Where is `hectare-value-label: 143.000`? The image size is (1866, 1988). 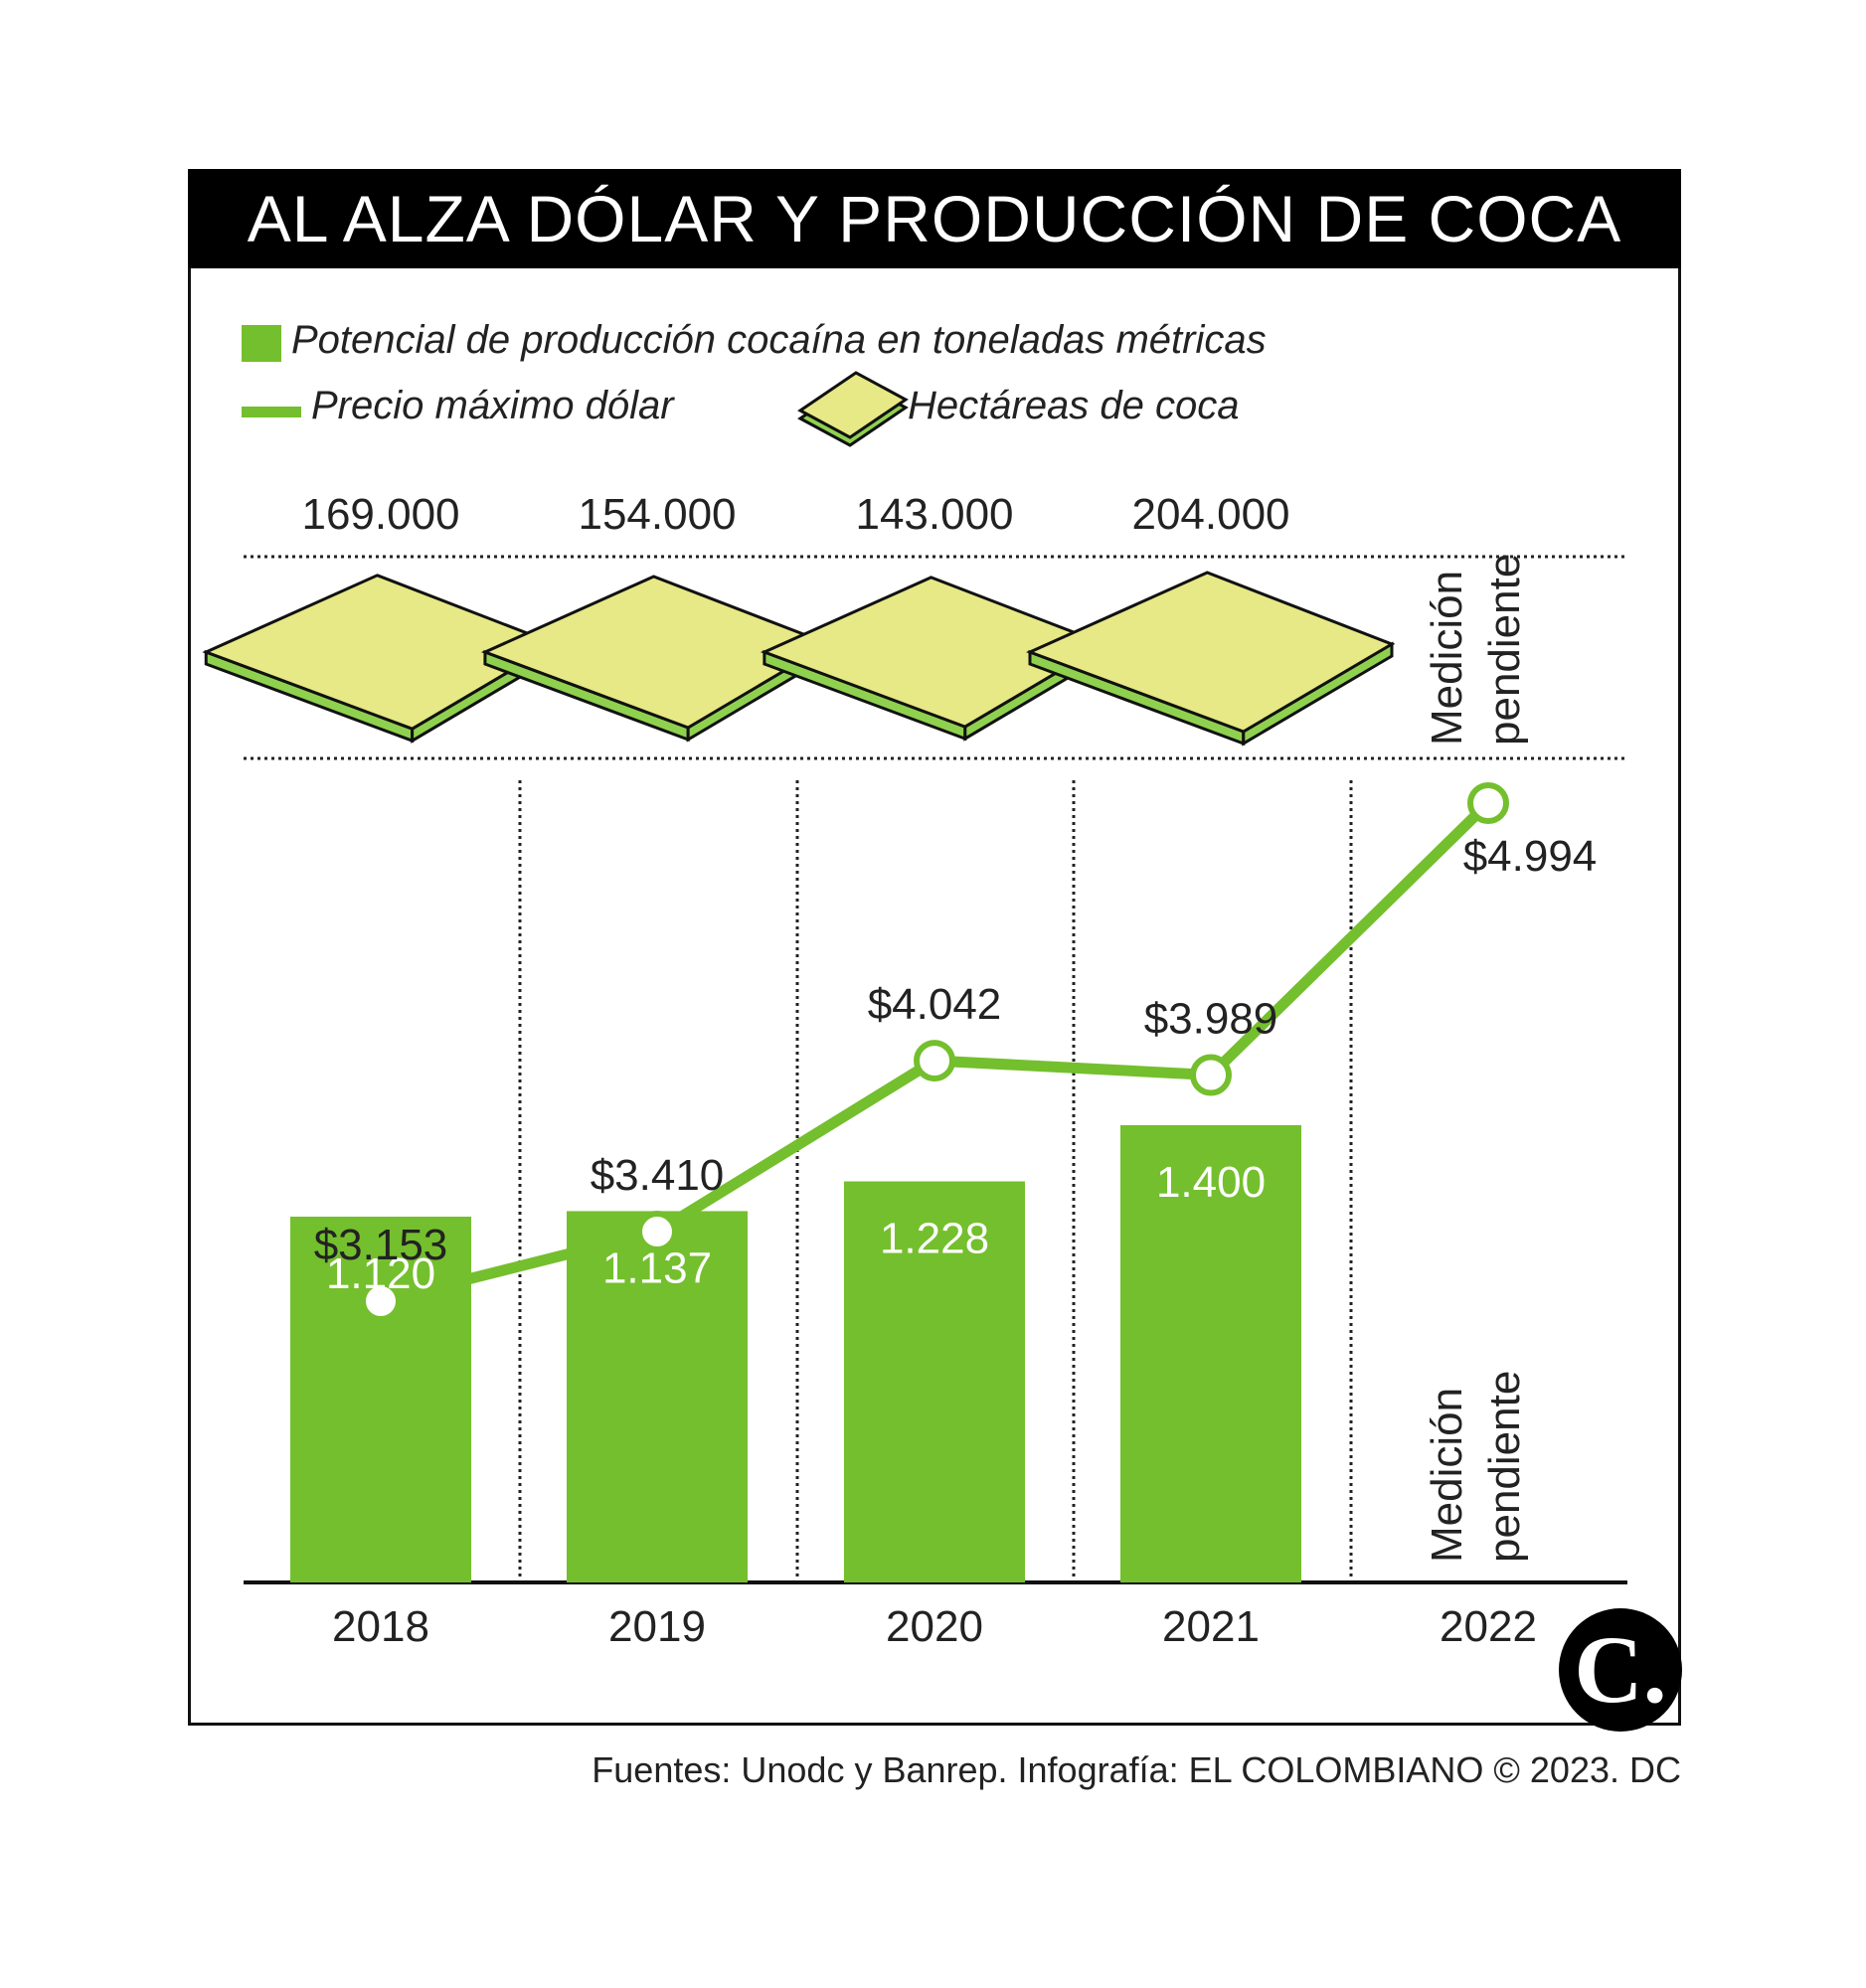 hectare-value-label: 143.000 is located at coordinates (934, 514).